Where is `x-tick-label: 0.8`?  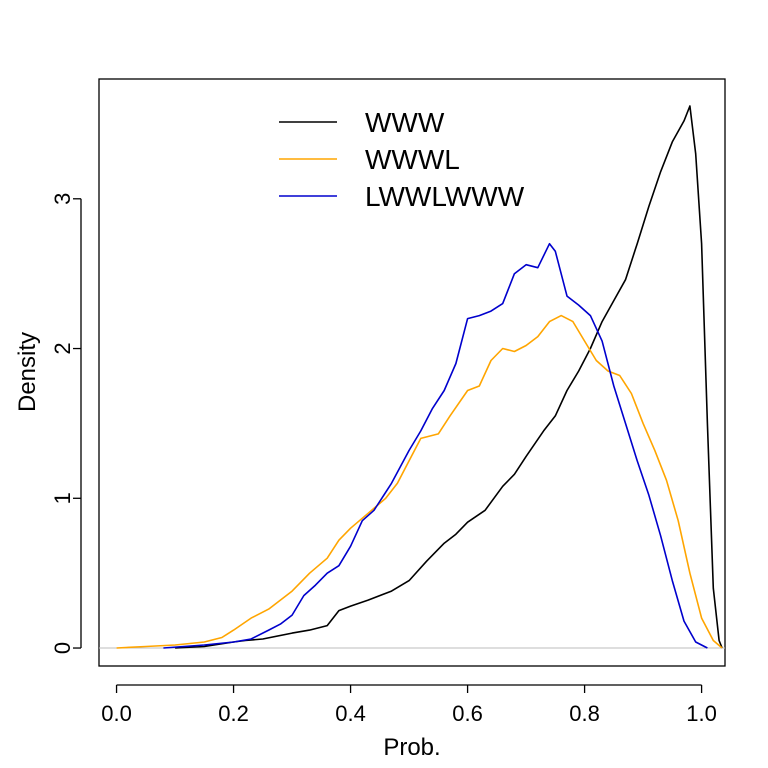
x-tick-label: 0.8 is located at coordinates (584, 713).